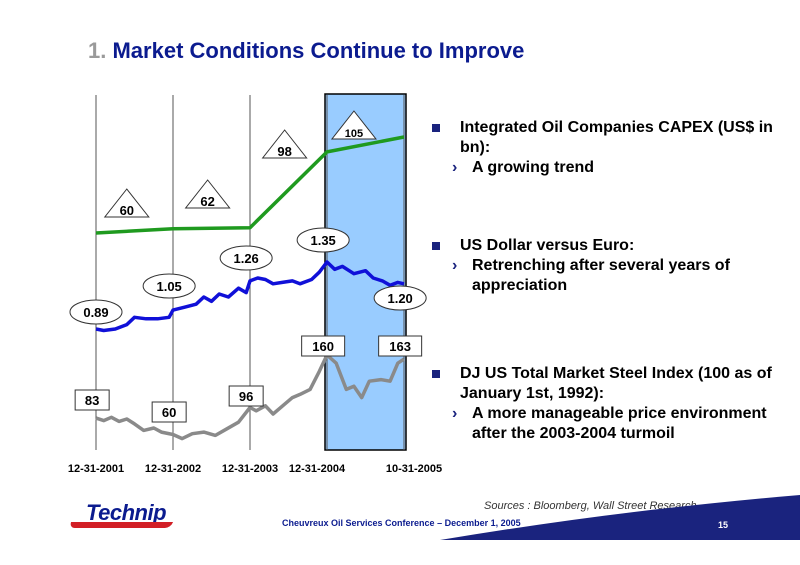 The image size is (800, 565). I want to click on page-title: 1. Market Conditions Continue to Improve, so click(306, 51).